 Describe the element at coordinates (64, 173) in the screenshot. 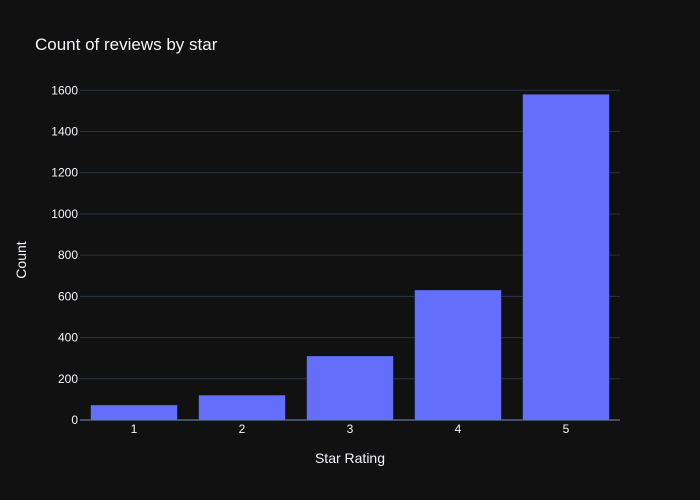

I see `y-tick-label: 1200` at that location.